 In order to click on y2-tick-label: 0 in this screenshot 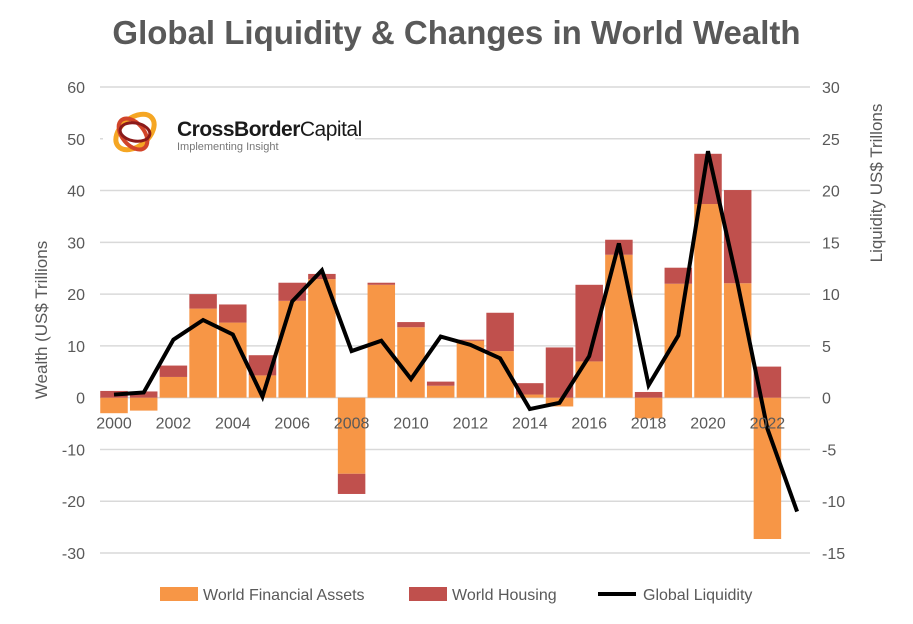, I will do `click(826, 399)`.